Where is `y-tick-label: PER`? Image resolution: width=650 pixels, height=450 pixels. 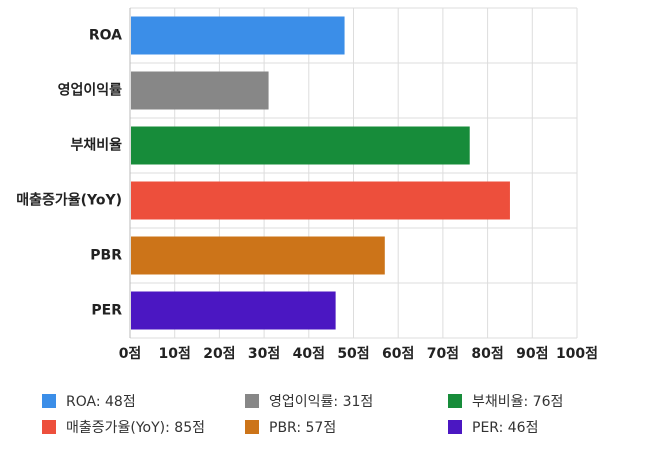 y-tick-label: PER is located at coordinates (106, 311).